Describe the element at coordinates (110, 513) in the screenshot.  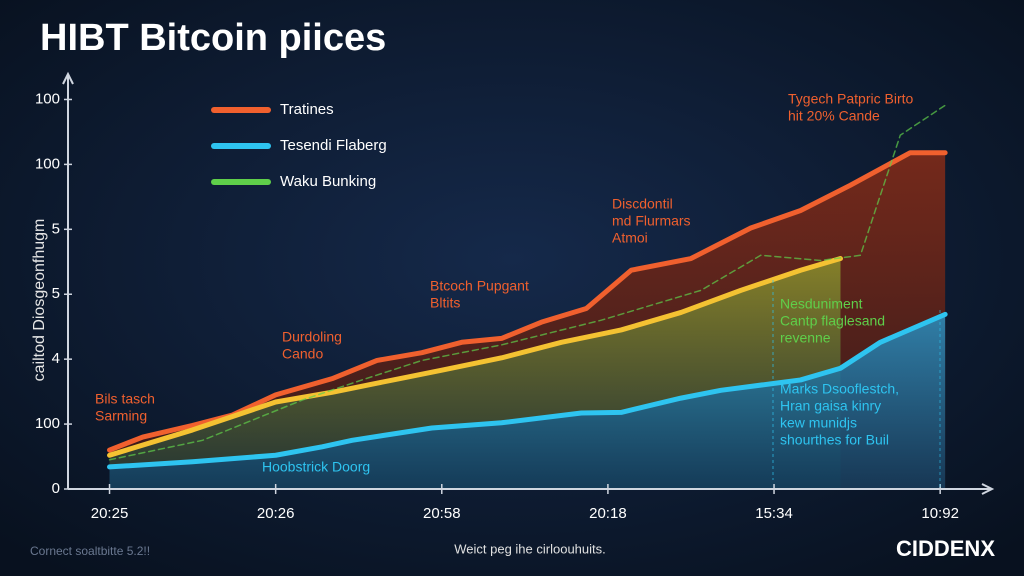
I see `x-tick-label: 20:25` at that location.